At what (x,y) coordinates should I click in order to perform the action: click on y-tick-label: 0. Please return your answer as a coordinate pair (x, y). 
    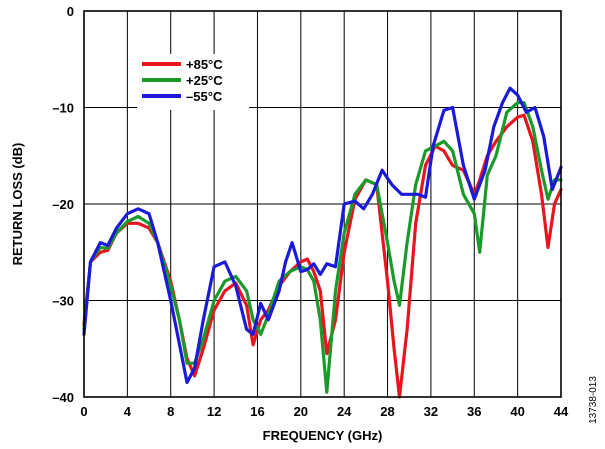
    Looking at the image, I should click on (70, 11).